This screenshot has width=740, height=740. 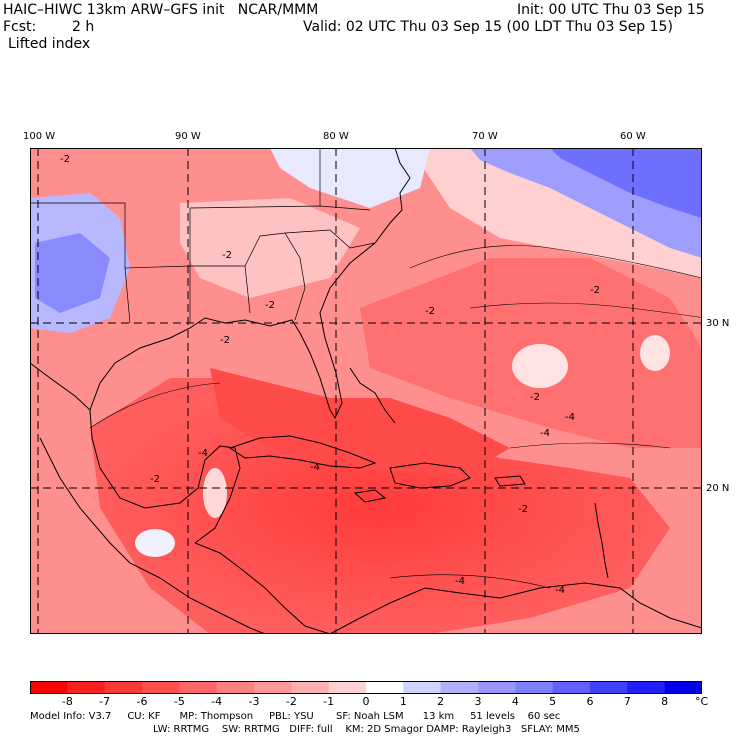 I want to click on colorbar-unit: °C, so click(x=702, y=701).